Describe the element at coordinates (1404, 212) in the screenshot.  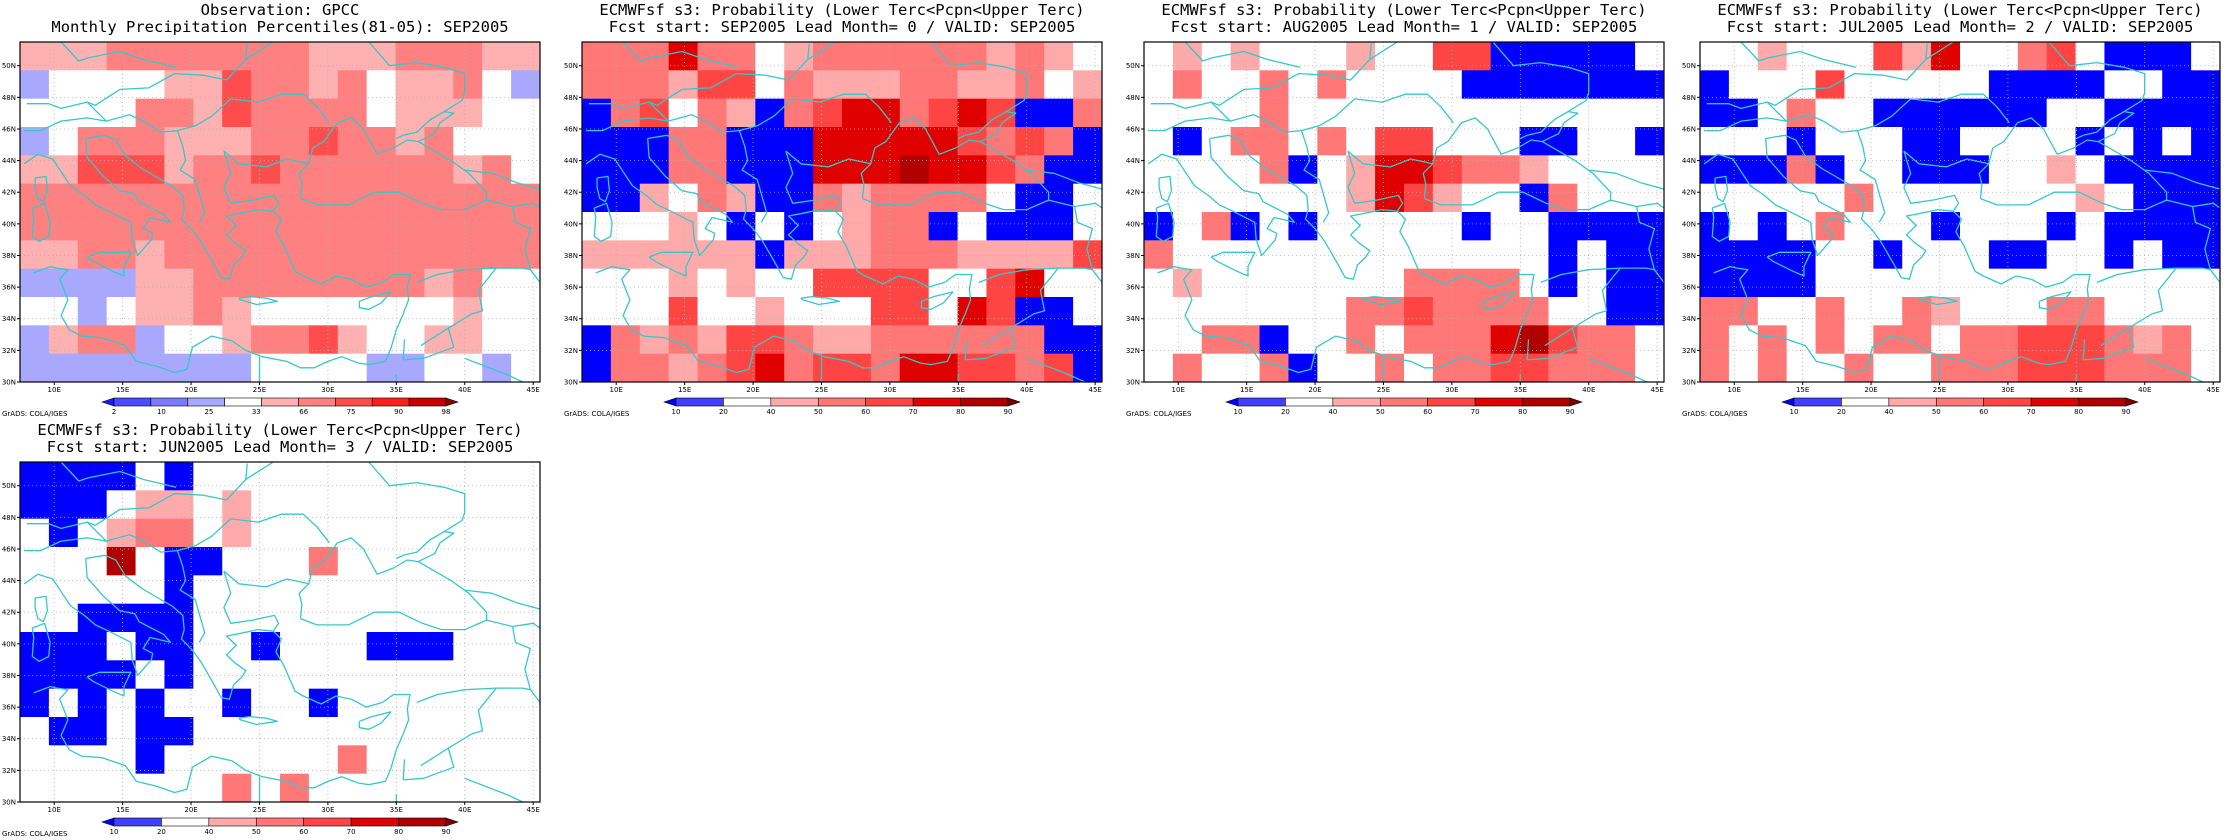
I see `map-frame` at that location.